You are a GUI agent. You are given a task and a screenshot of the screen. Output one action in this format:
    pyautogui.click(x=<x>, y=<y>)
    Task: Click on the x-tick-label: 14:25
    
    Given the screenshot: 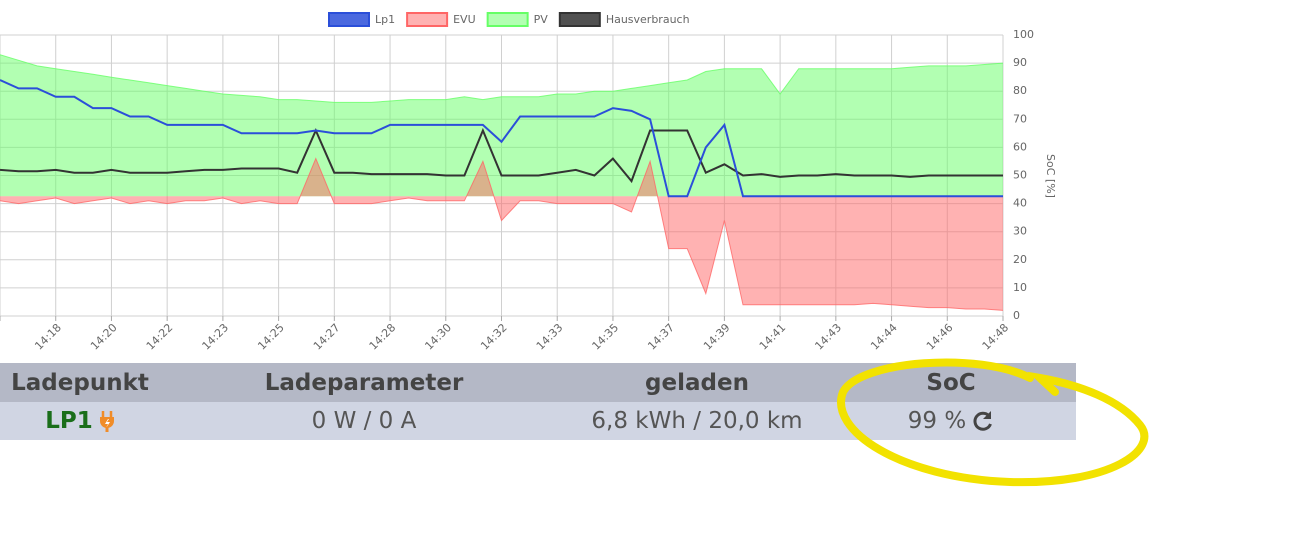 What is the action you would take?
    pyautogui.click(x=271, y=337)
    